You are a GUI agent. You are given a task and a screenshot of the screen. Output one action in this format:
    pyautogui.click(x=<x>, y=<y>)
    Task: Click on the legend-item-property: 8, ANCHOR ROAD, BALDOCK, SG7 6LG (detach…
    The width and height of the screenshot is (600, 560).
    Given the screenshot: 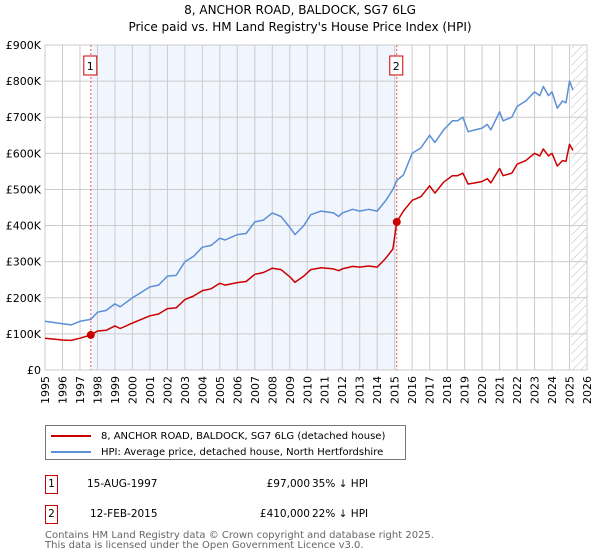 What is the action you would take?
    pyautogui.click(x=218, y=436)
    